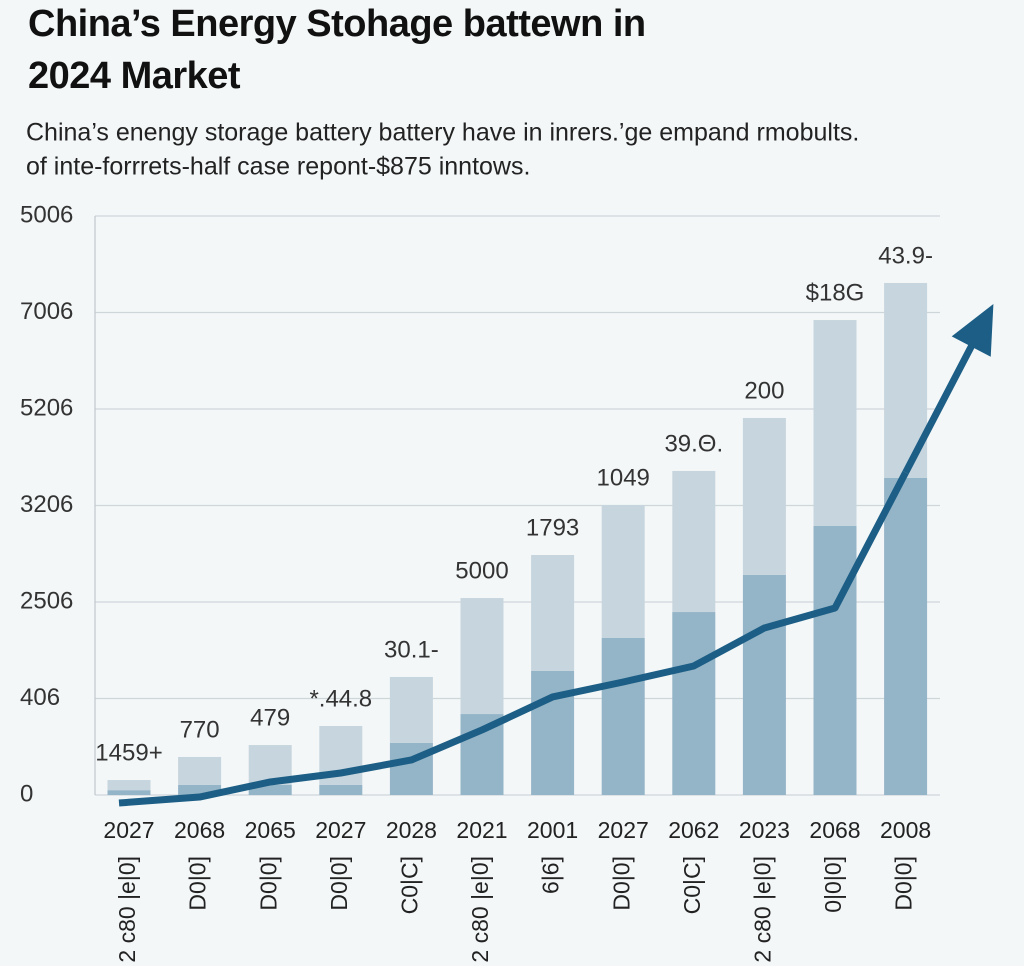  What do you see at coordinates (623, 477) in the screenshot?
I see `bar-annotation: 1049` at bounding box center [623, 477].